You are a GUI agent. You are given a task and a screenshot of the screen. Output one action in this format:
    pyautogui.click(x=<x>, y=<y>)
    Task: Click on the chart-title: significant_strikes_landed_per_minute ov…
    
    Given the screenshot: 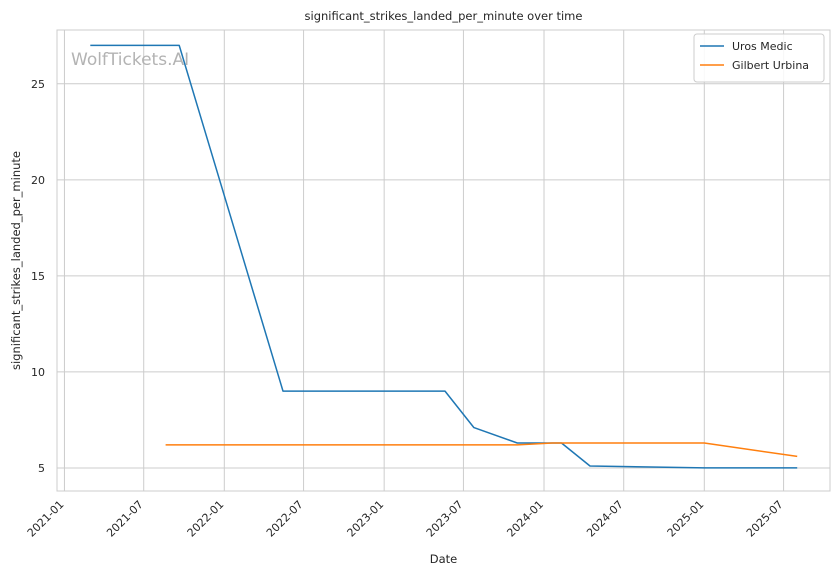 What is the action you would take?
    pyautogui.click(x=444, y=16)
    